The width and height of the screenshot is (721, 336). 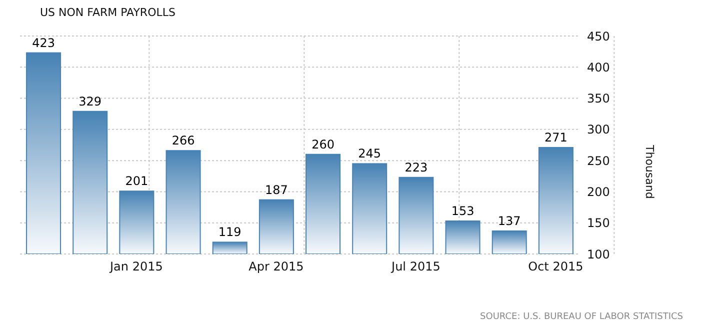 What do you see at coordinates (556, 267) in the screenshot?
I see `x-tick-label: Oct 2015` at bounding box center [556, 267].